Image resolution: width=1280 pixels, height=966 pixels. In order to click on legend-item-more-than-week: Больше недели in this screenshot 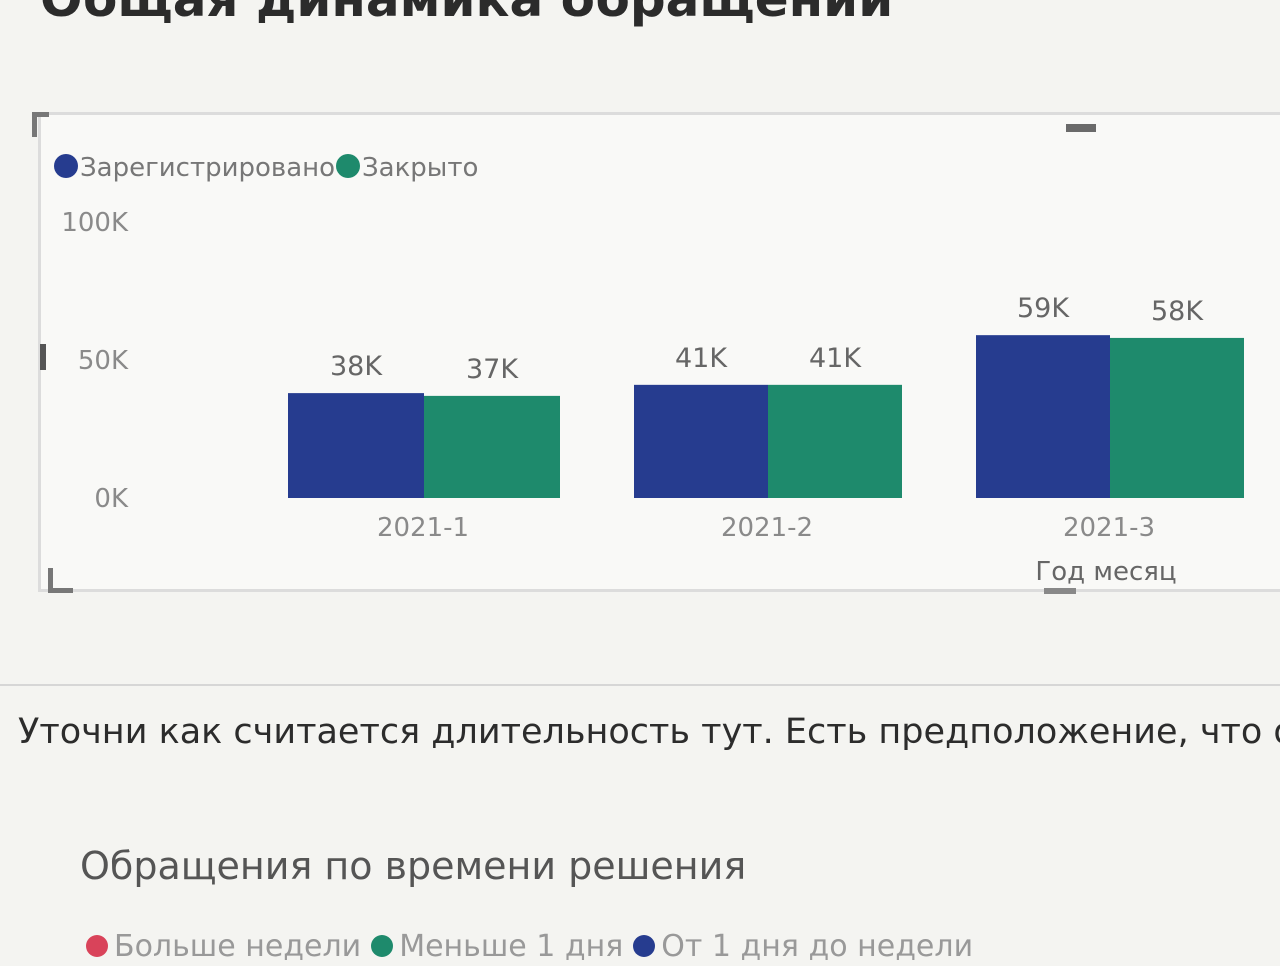, I will do `click(223, 946)`.